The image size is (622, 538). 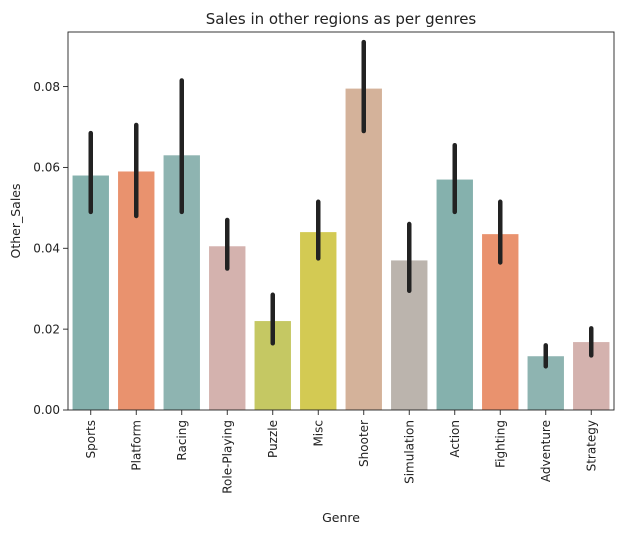 I want to click on x-tick-label: Sports, so click(x=91, y=439).